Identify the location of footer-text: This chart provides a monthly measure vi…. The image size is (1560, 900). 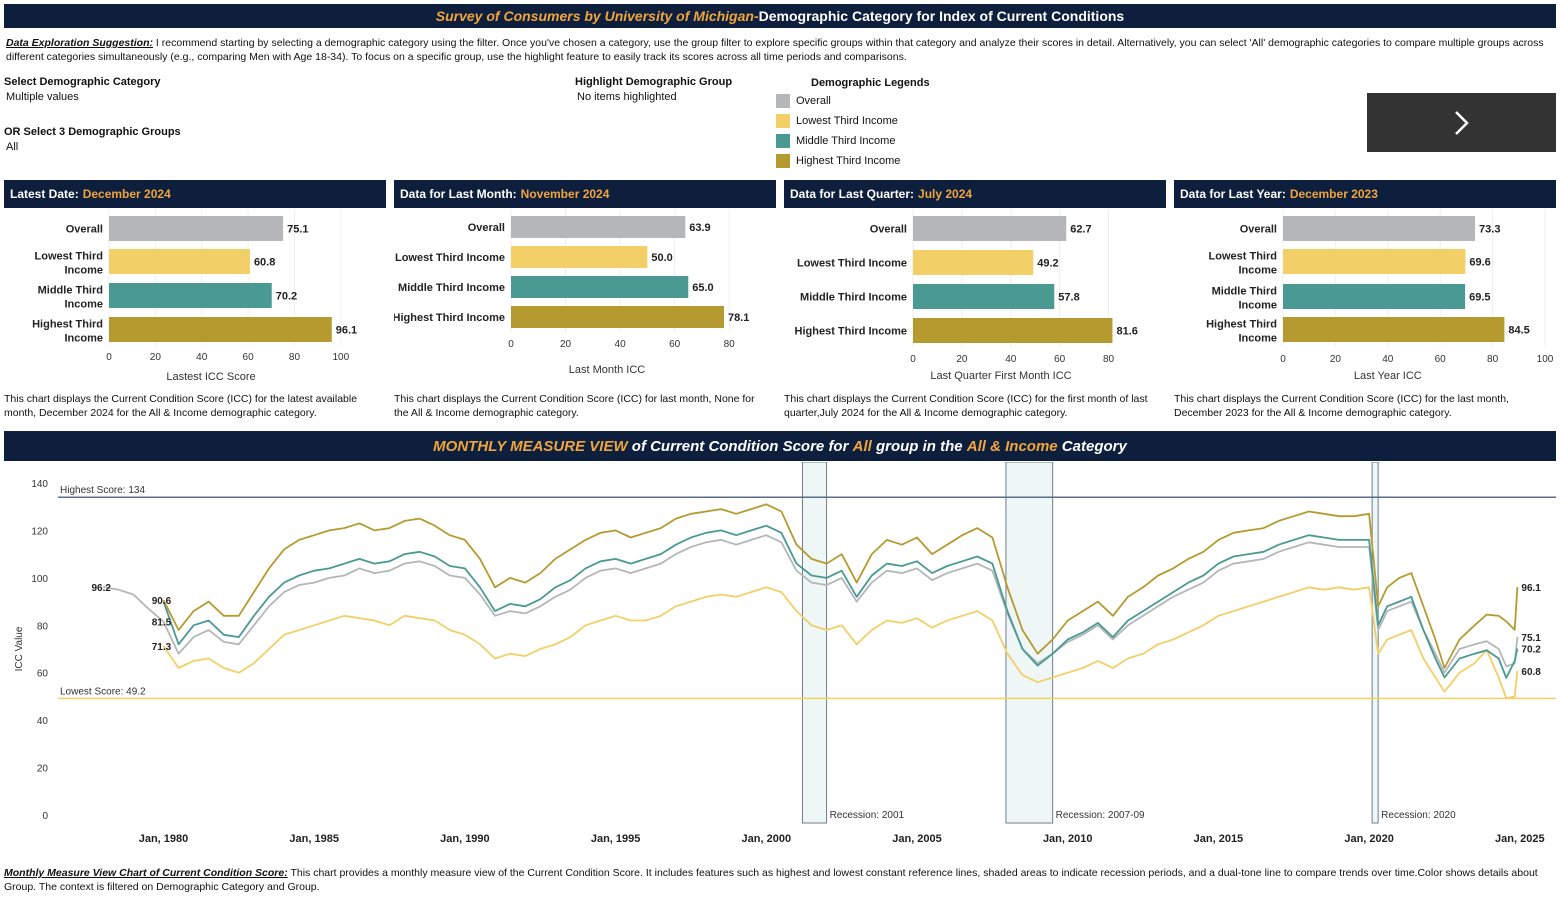
(771, 880).